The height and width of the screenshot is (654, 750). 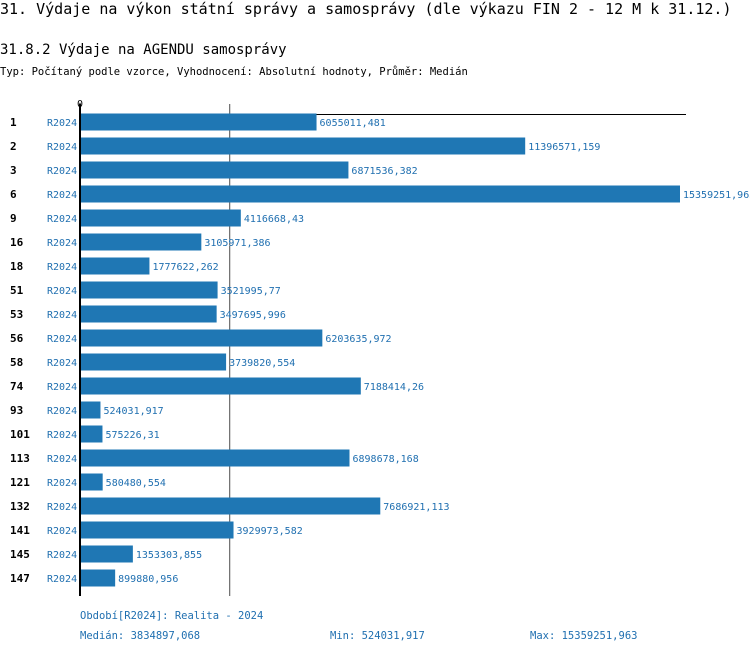 What do you see at coordinates (358, 339) in the screenshot?
I see `data-label: 6203635,972` at bounding box center [358, 339].